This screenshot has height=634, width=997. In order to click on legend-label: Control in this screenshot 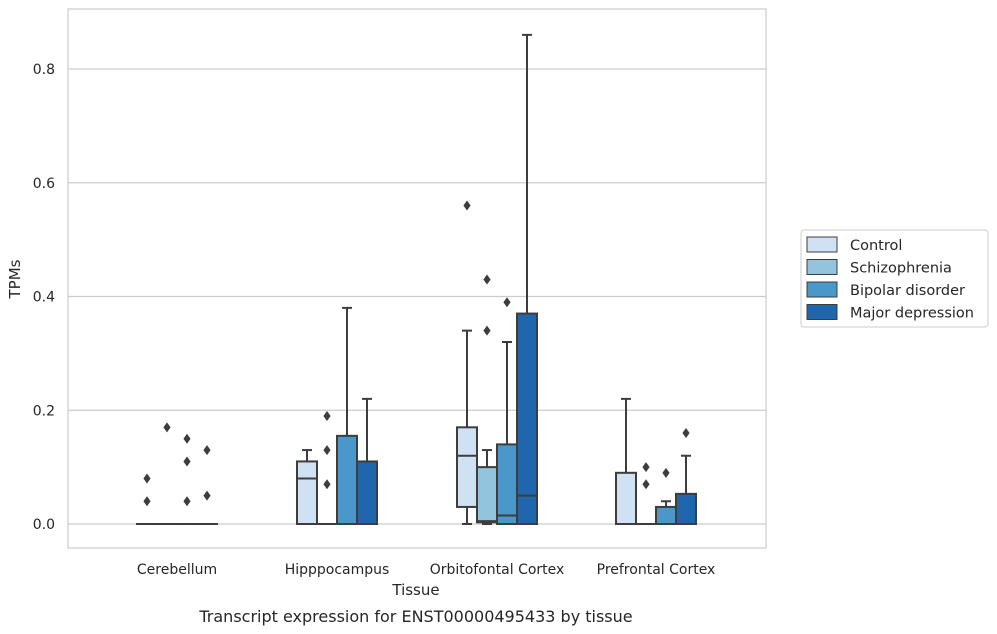, I will do `click(876, 246)`.